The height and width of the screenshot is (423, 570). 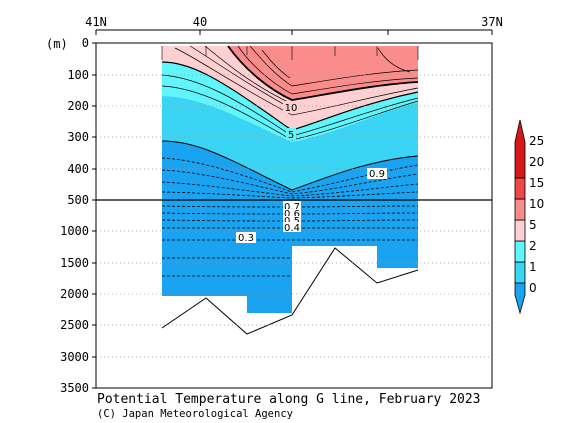 I want to click on chart-credit: (C) Japan Meteorological Agency, so click(x=195, y=414).